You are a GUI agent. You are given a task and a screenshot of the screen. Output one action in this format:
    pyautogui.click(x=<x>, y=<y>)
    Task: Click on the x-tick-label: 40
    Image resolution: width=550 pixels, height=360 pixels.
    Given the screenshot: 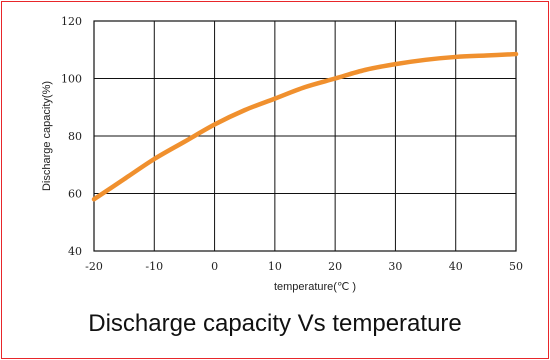 What is the action you would take?
    pyautogui.click(x=456, y=266)
    